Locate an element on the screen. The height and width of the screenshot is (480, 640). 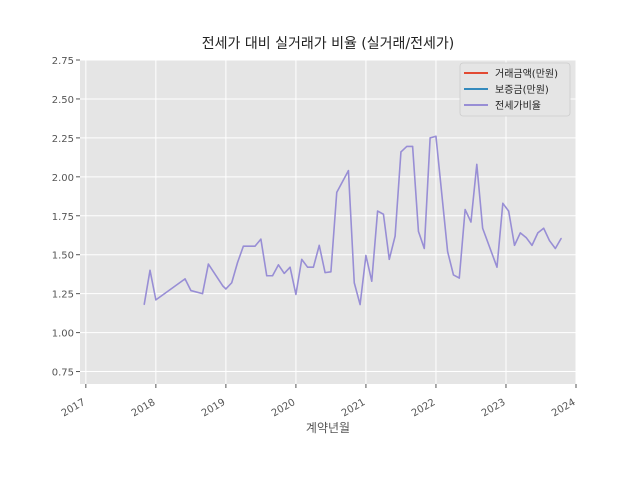
y-tick-label: 2.50 is located at coordinates (63, 100).